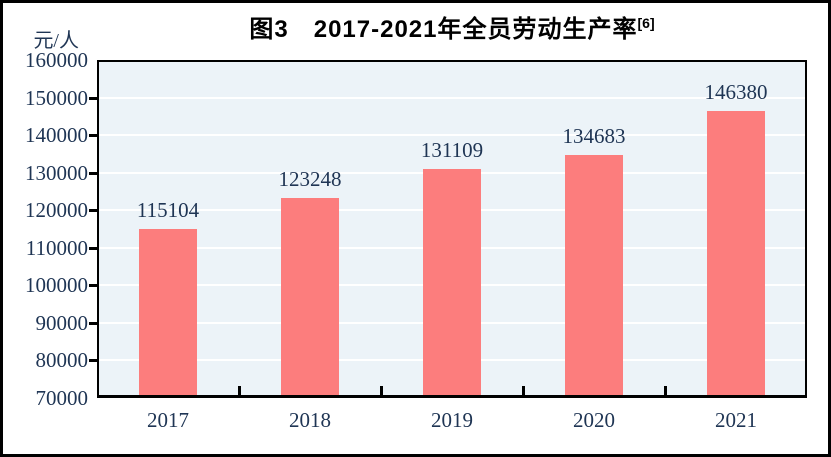  What do you see at coordinates (452, 149) in the screenshot?
I see `bar-value-label: 131109` at bounding box center [452, 149].